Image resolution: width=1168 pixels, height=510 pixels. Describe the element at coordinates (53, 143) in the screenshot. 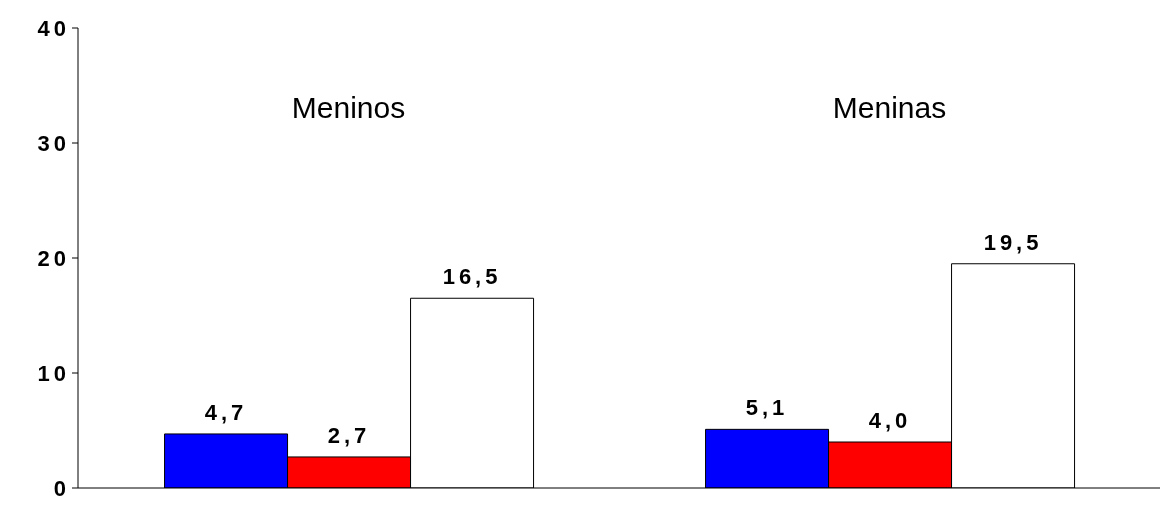

I see `y-tick-label: 30` at that location.